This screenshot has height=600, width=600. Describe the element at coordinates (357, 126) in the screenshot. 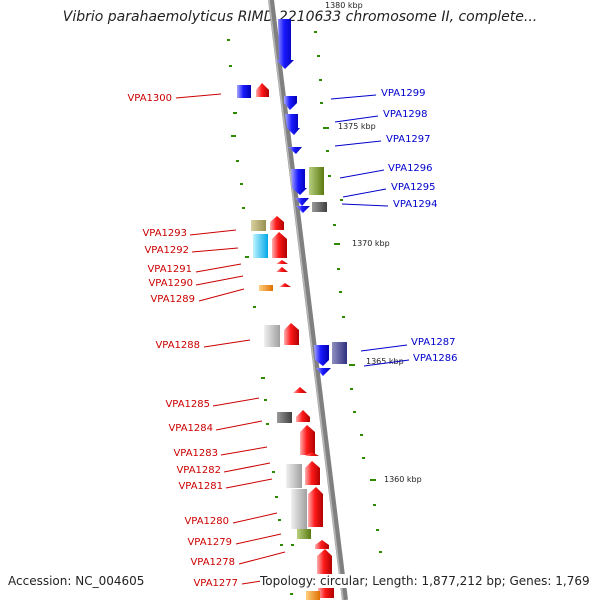

I see `scale-label-1375: 1375 kbp` at that location.